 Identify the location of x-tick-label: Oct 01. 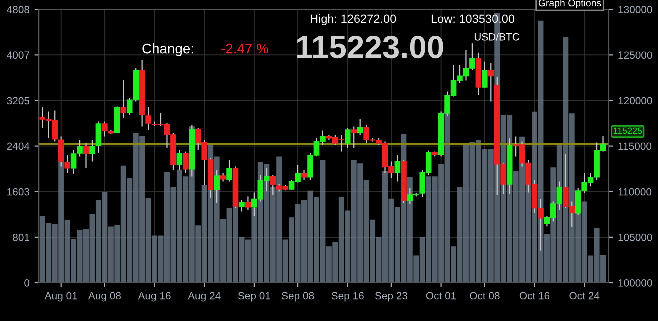
(441, 296).